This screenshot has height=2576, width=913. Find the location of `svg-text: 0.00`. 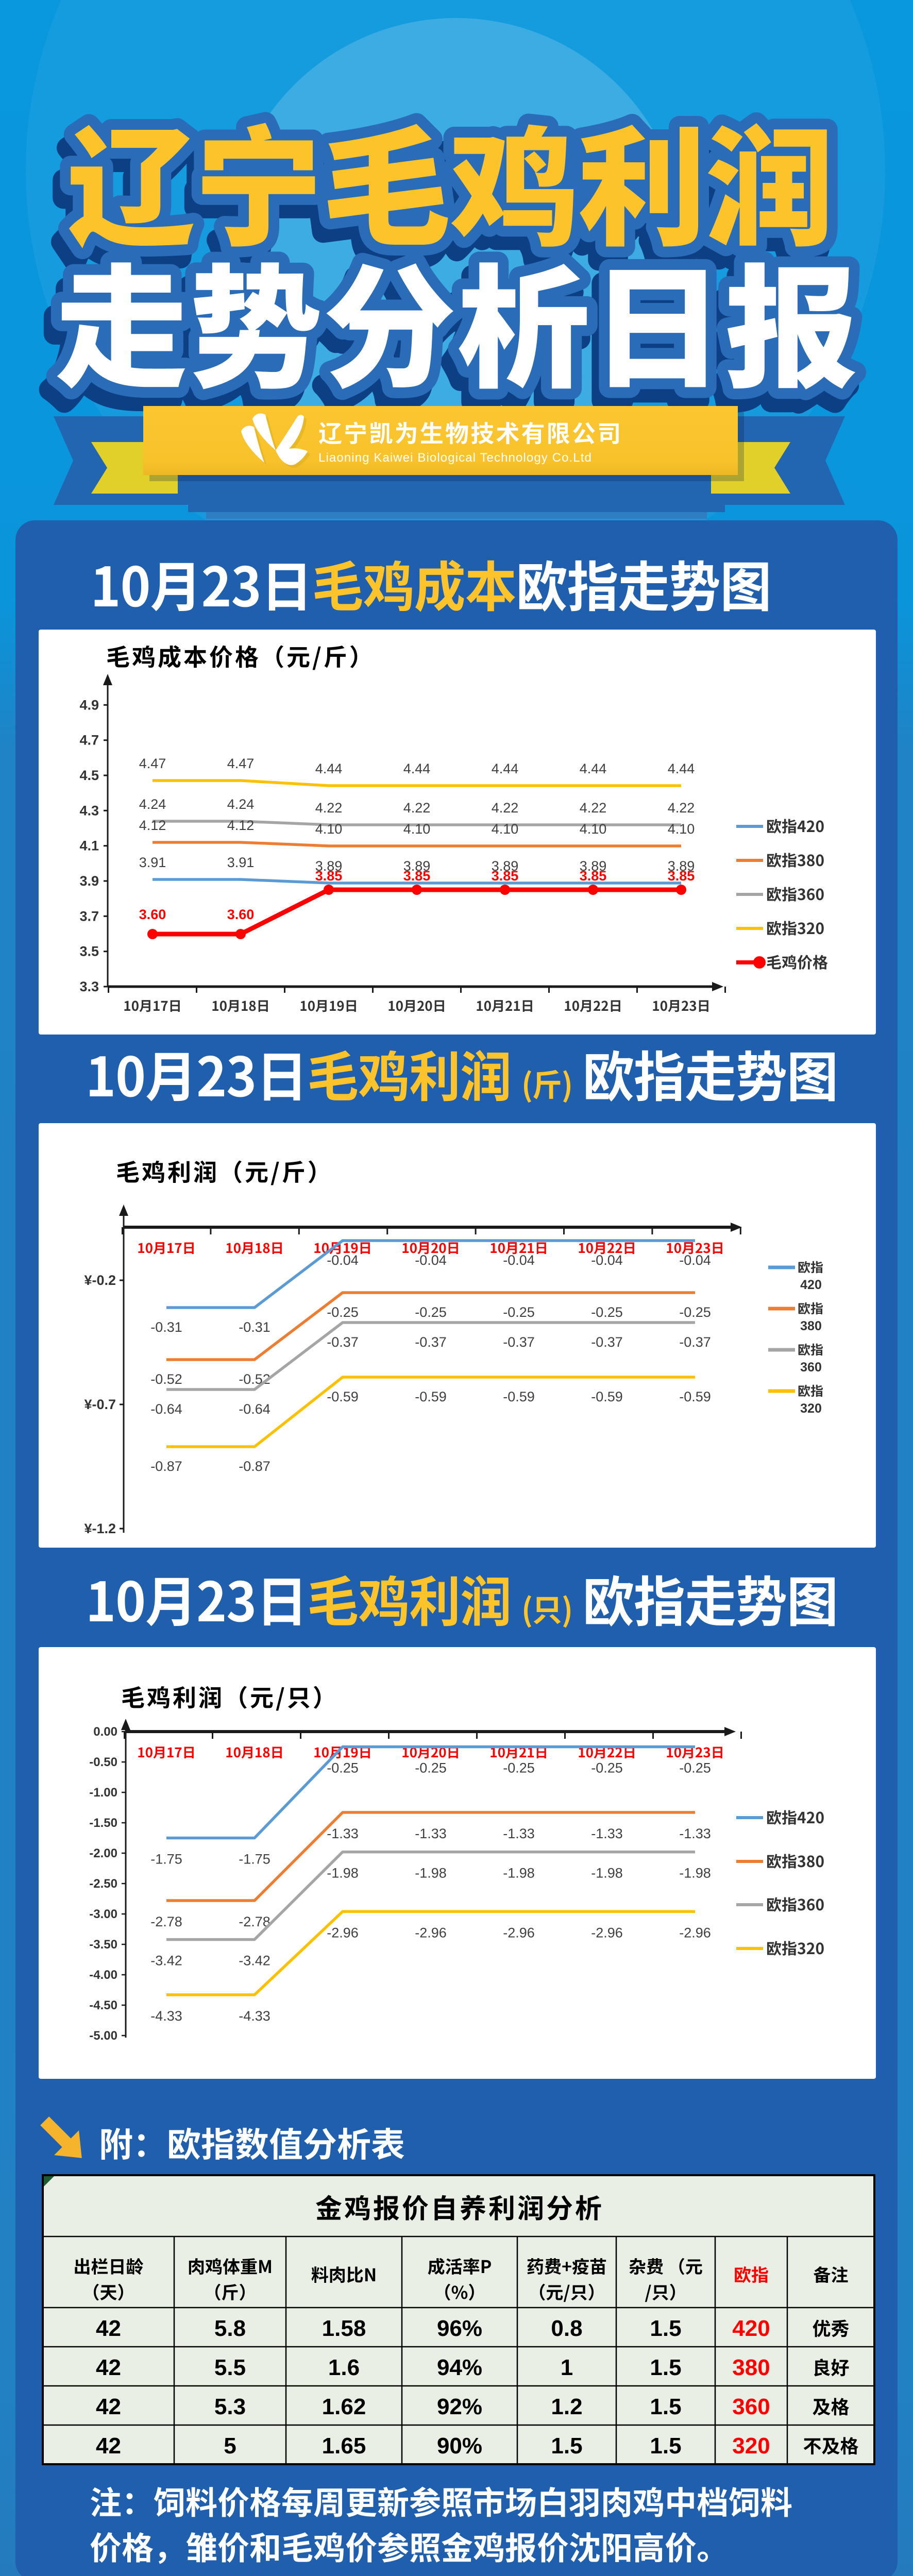

svg-text: 0.00 is located at coordinates (105, 1732).